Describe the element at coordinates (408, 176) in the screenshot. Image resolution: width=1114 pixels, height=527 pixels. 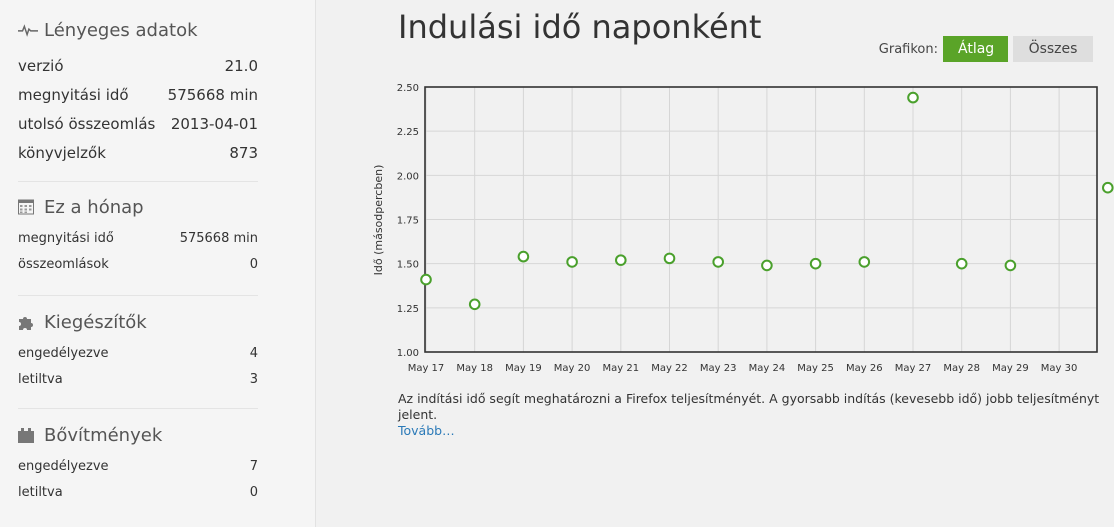
I see `y-tick-label: 2.00` at that location.